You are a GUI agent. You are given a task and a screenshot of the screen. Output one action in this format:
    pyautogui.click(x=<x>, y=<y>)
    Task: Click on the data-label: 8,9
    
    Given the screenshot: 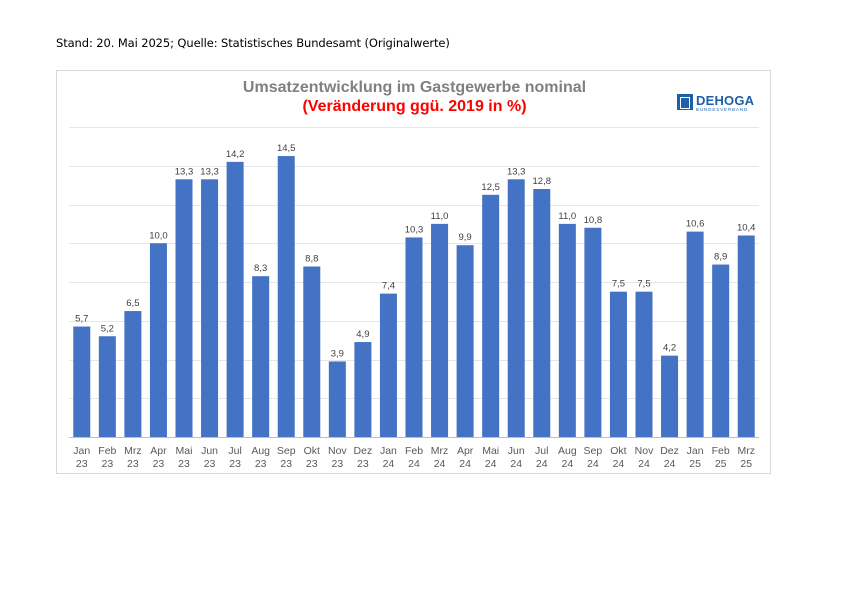 What is the action you would take?
    pyautogui.click(x=720, y=257)
    